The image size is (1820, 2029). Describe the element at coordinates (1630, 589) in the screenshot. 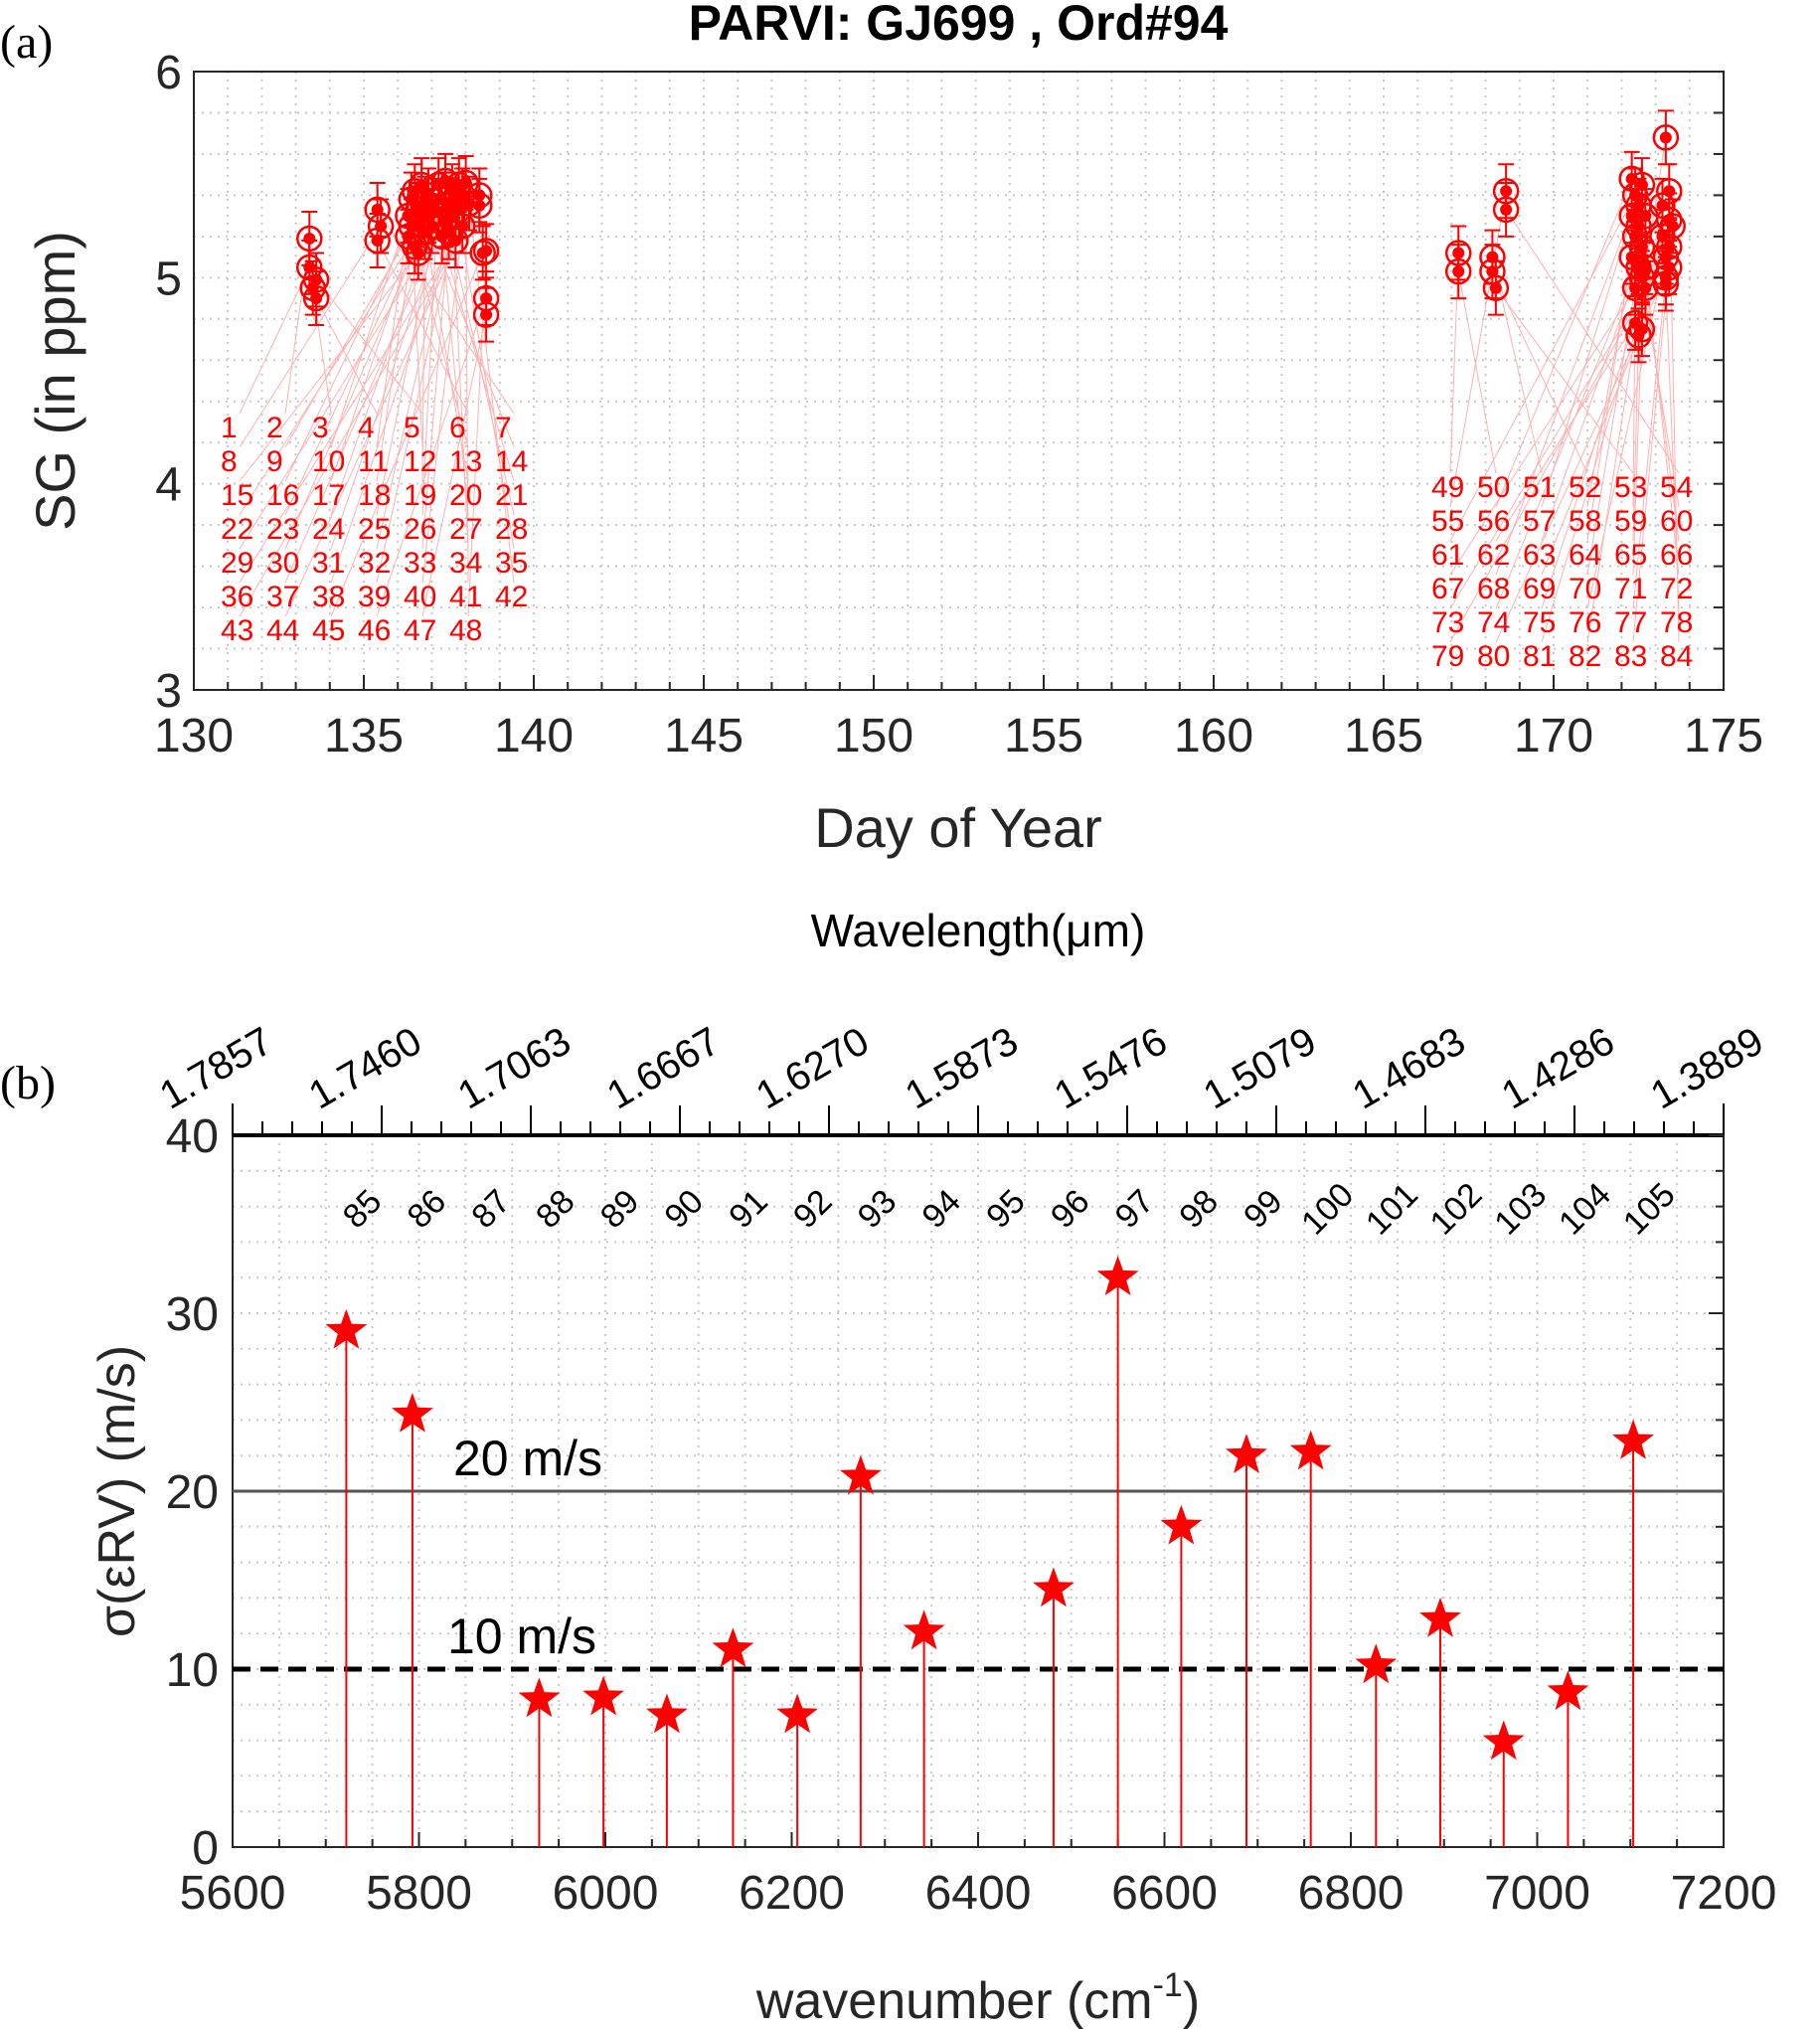

I see `point-label: 71` at that location.